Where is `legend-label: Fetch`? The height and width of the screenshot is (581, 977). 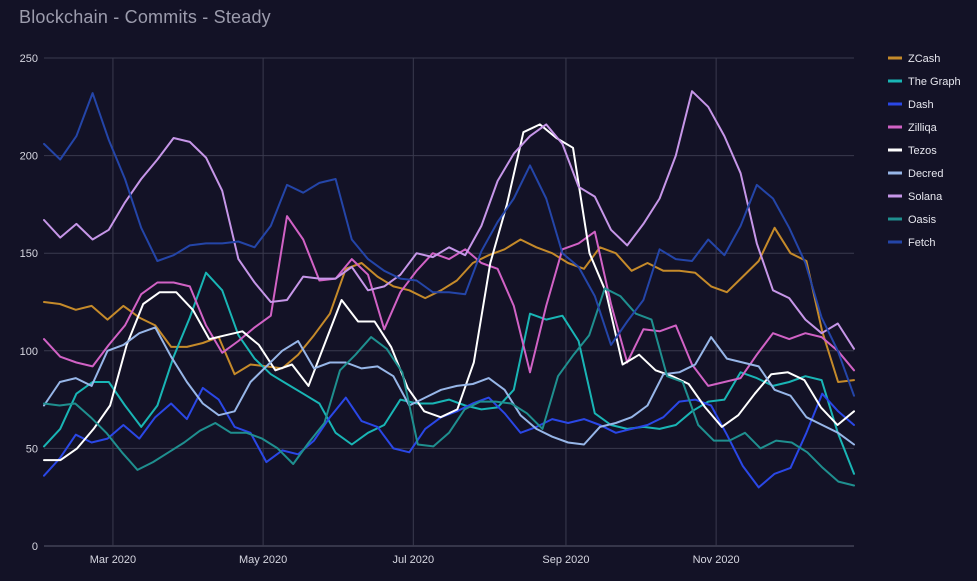 legend-label: Fetch is located at coordinates (922, 243).